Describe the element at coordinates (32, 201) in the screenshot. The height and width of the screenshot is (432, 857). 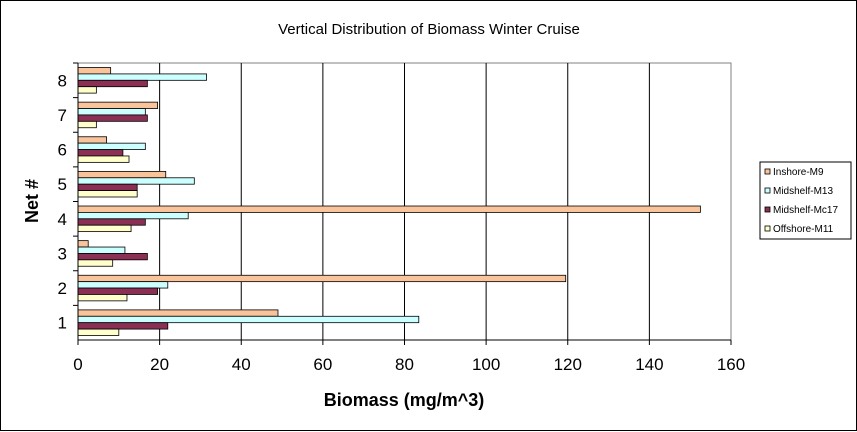
I see `y-axis-title: Net #` at that location.